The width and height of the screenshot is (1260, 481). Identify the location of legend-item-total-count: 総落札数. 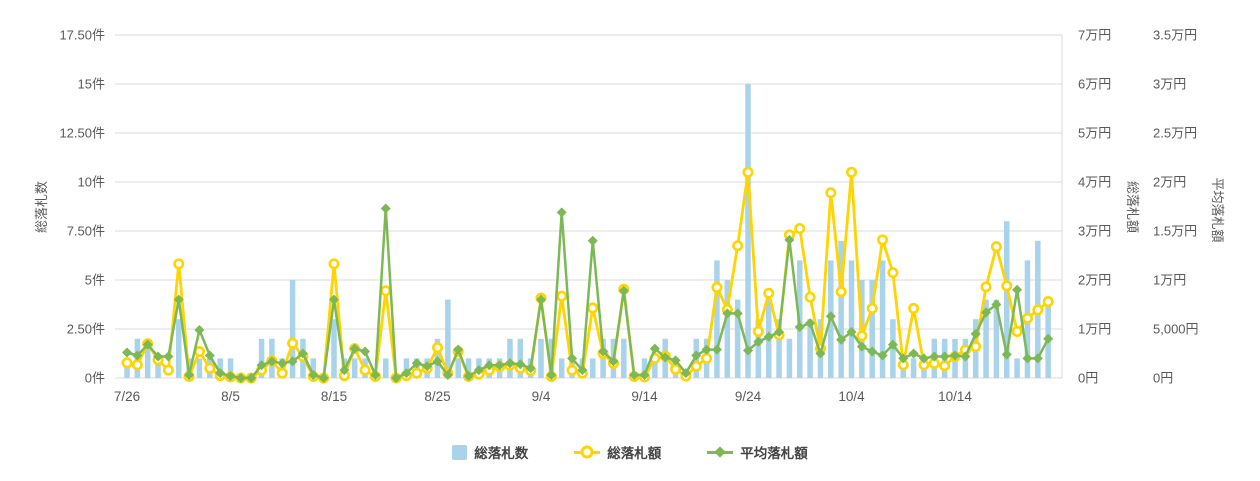
(490, 452).